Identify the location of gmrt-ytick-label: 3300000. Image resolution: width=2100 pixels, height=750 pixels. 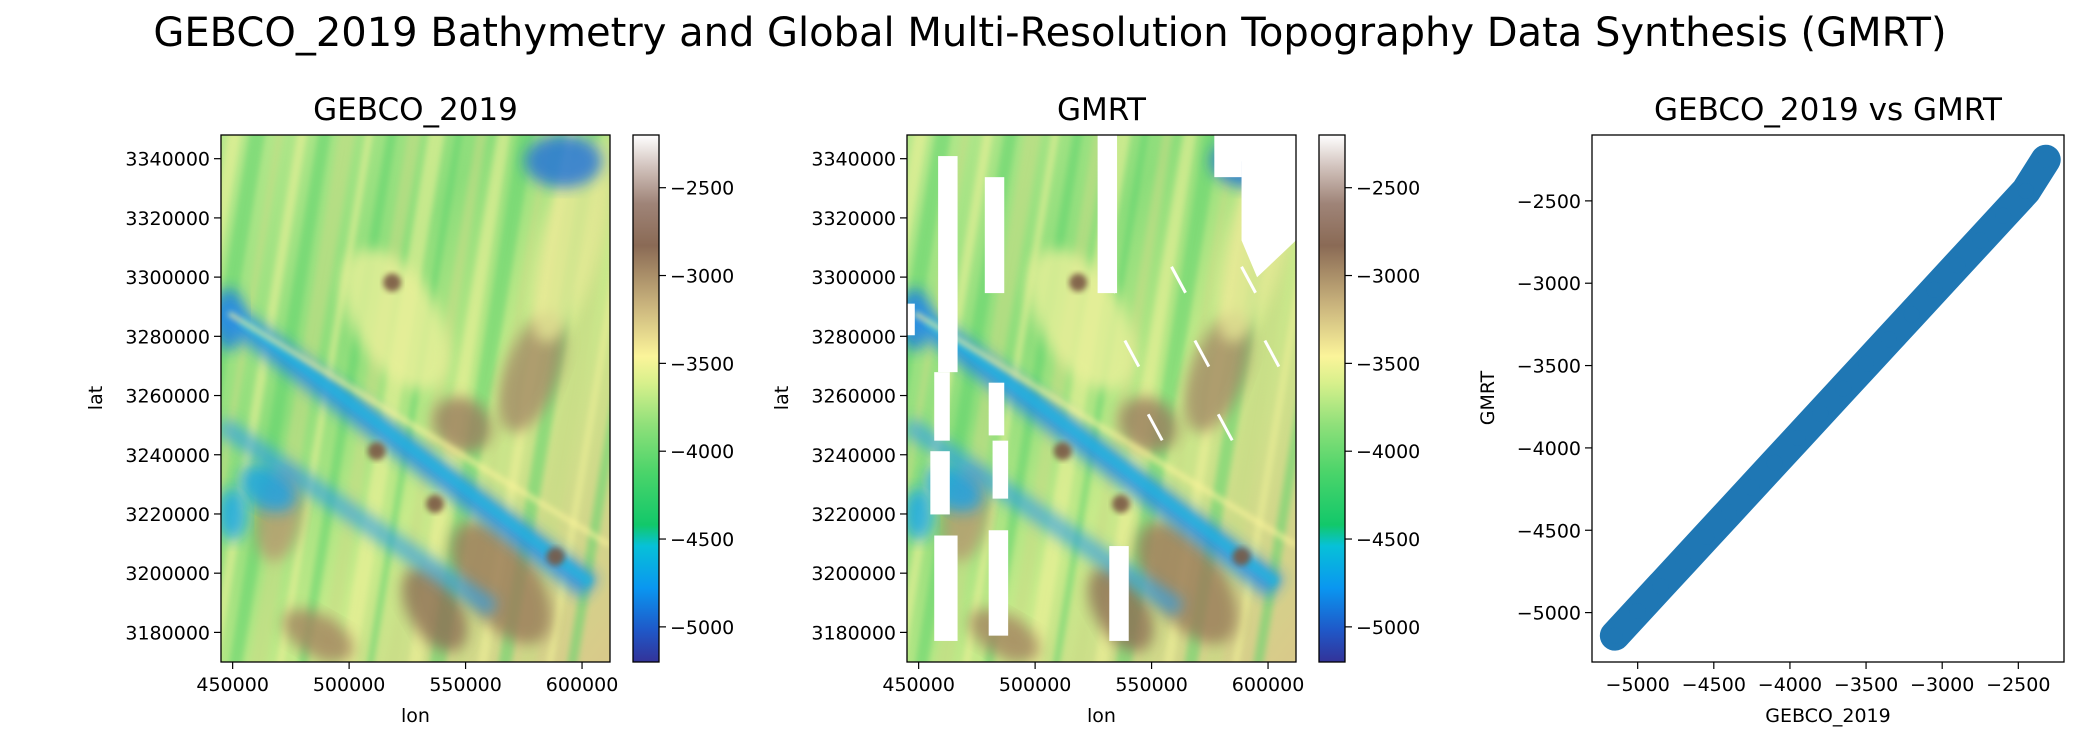
(853, 278).